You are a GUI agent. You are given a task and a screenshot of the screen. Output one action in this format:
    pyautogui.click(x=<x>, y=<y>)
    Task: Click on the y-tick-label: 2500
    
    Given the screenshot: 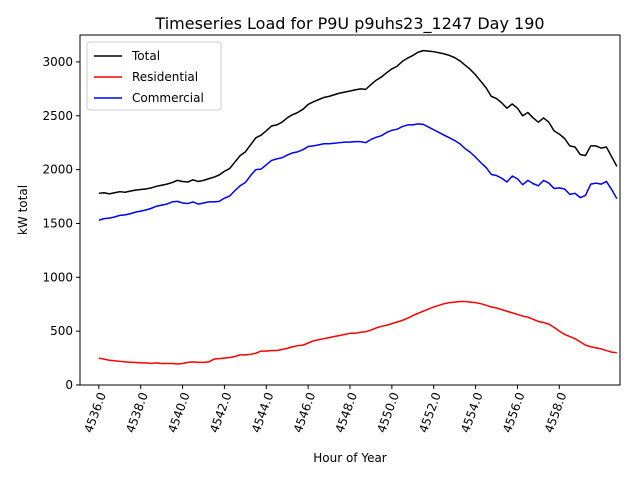 What is the action you would take?
    pyautogui.click(x=57, y=116)
    